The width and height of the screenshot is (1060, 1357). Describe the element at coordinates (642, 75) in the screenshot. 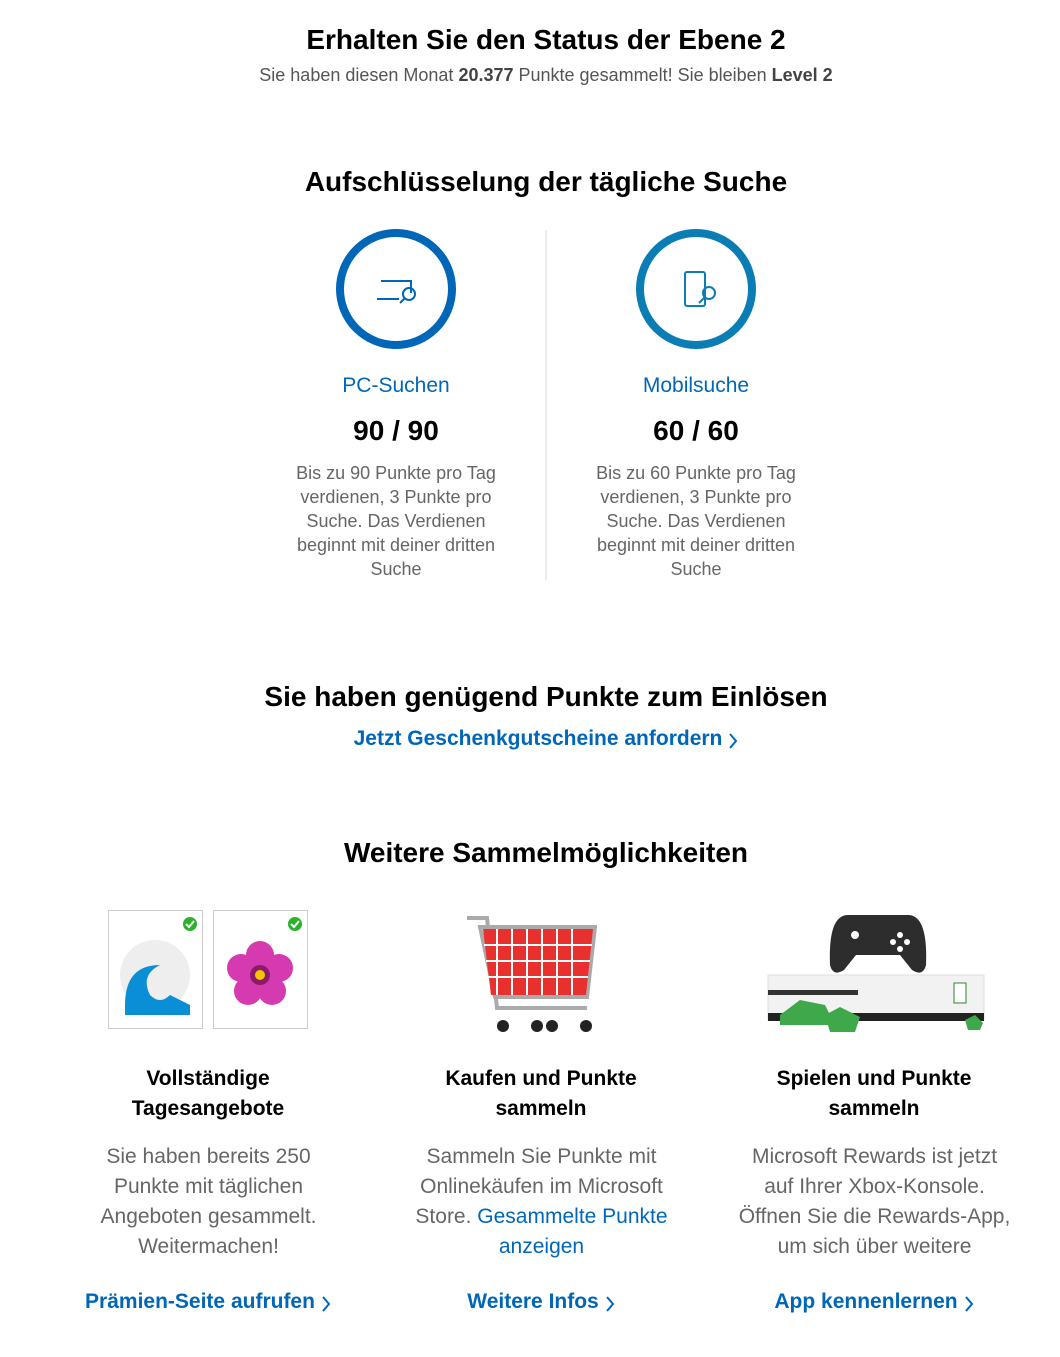

I see `text: Punkte gesammelt! Sie bleiben` at that location.